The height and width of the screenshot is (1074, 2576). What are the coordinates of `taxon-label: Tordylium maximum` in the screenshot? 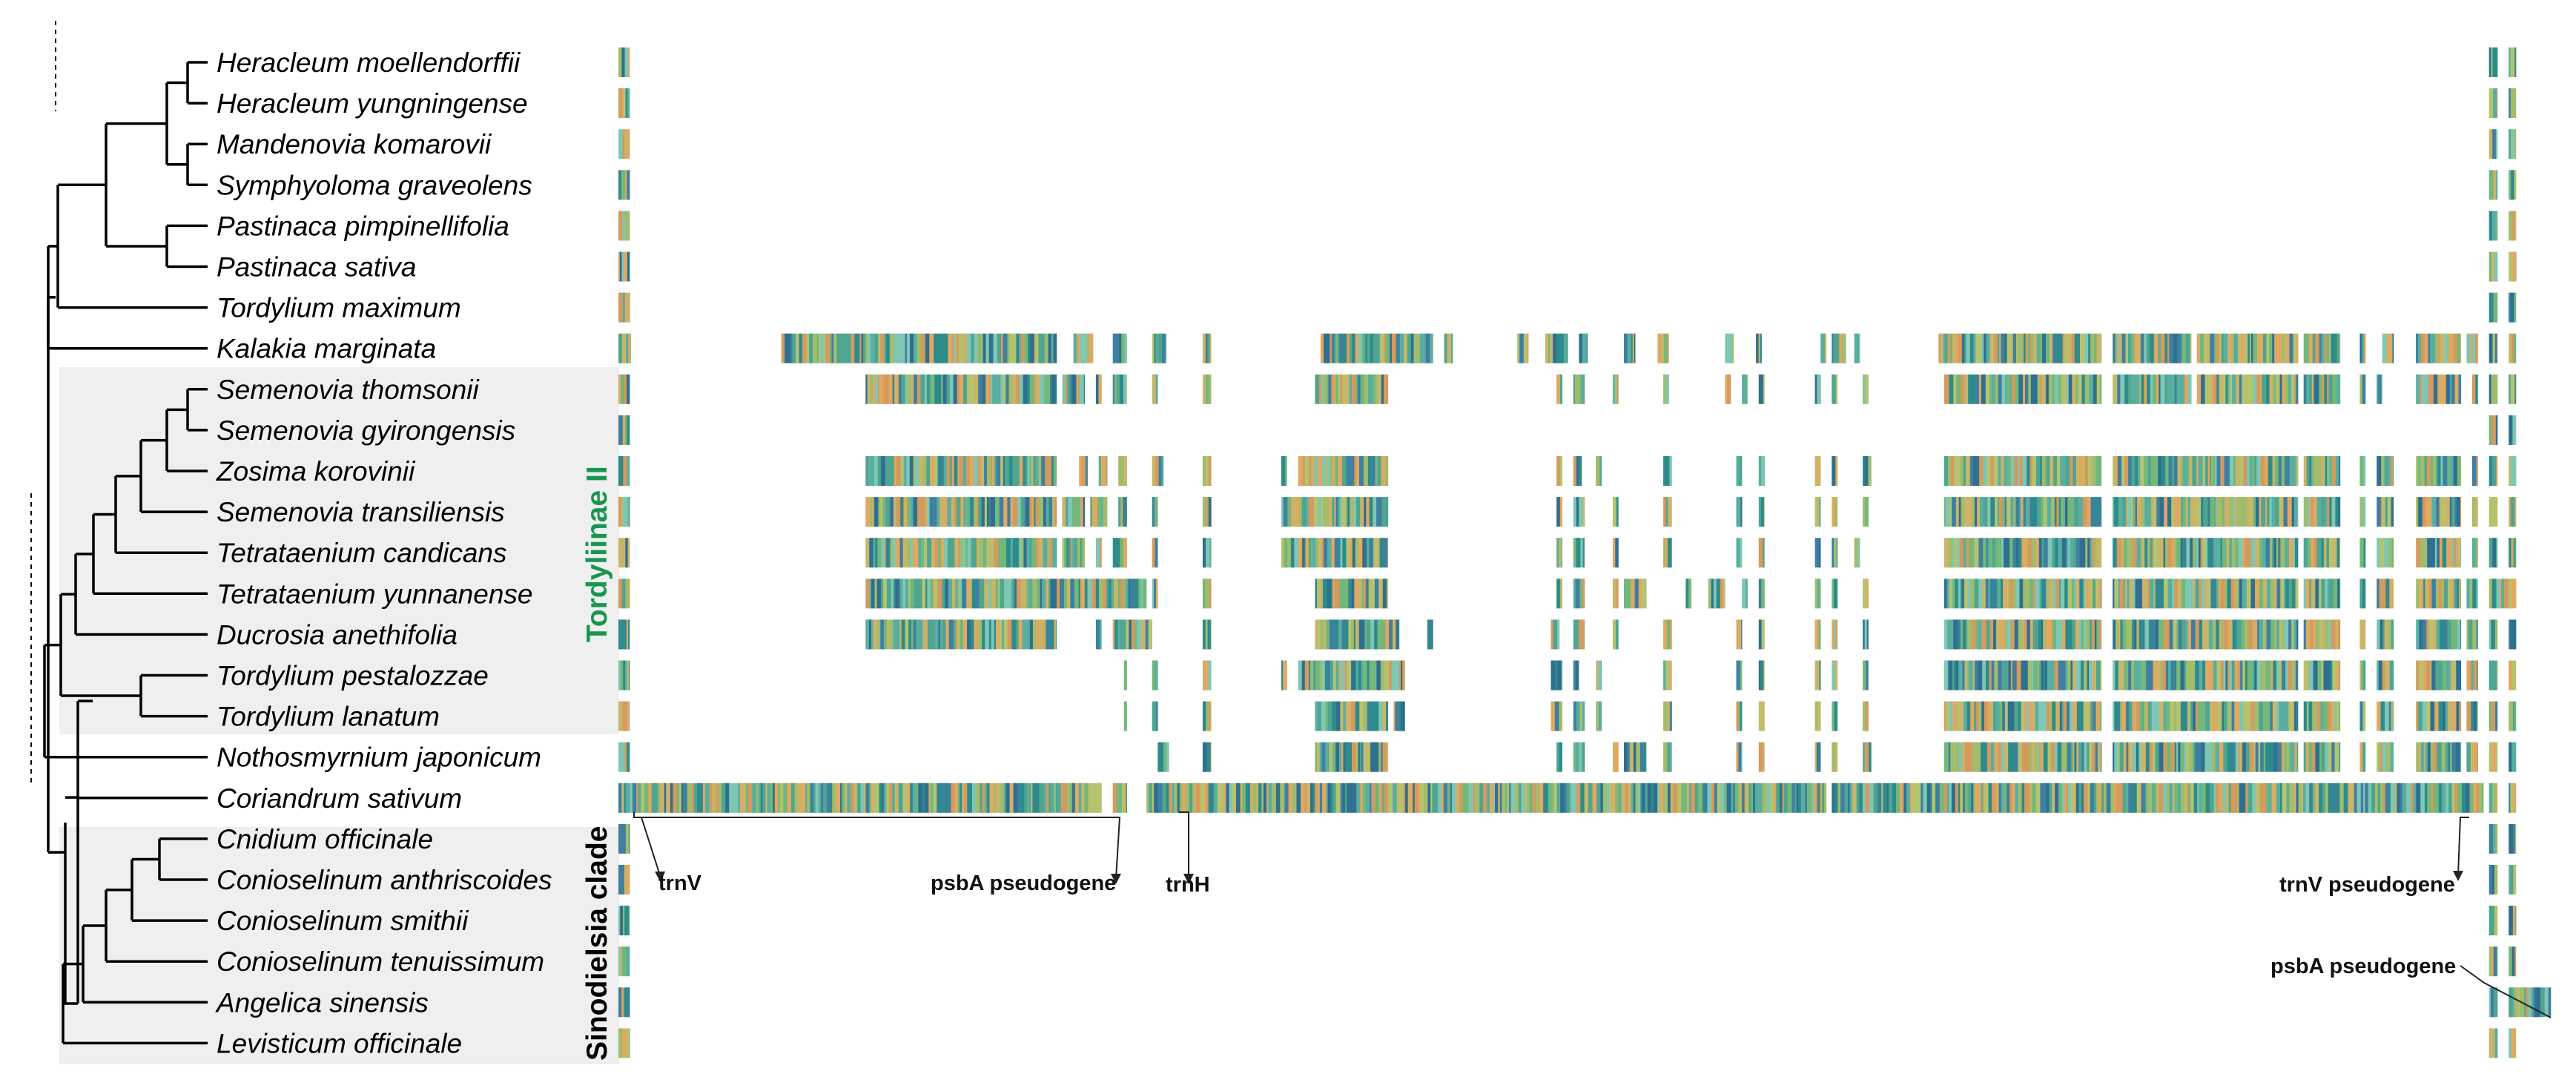 It's located at (339, 308).